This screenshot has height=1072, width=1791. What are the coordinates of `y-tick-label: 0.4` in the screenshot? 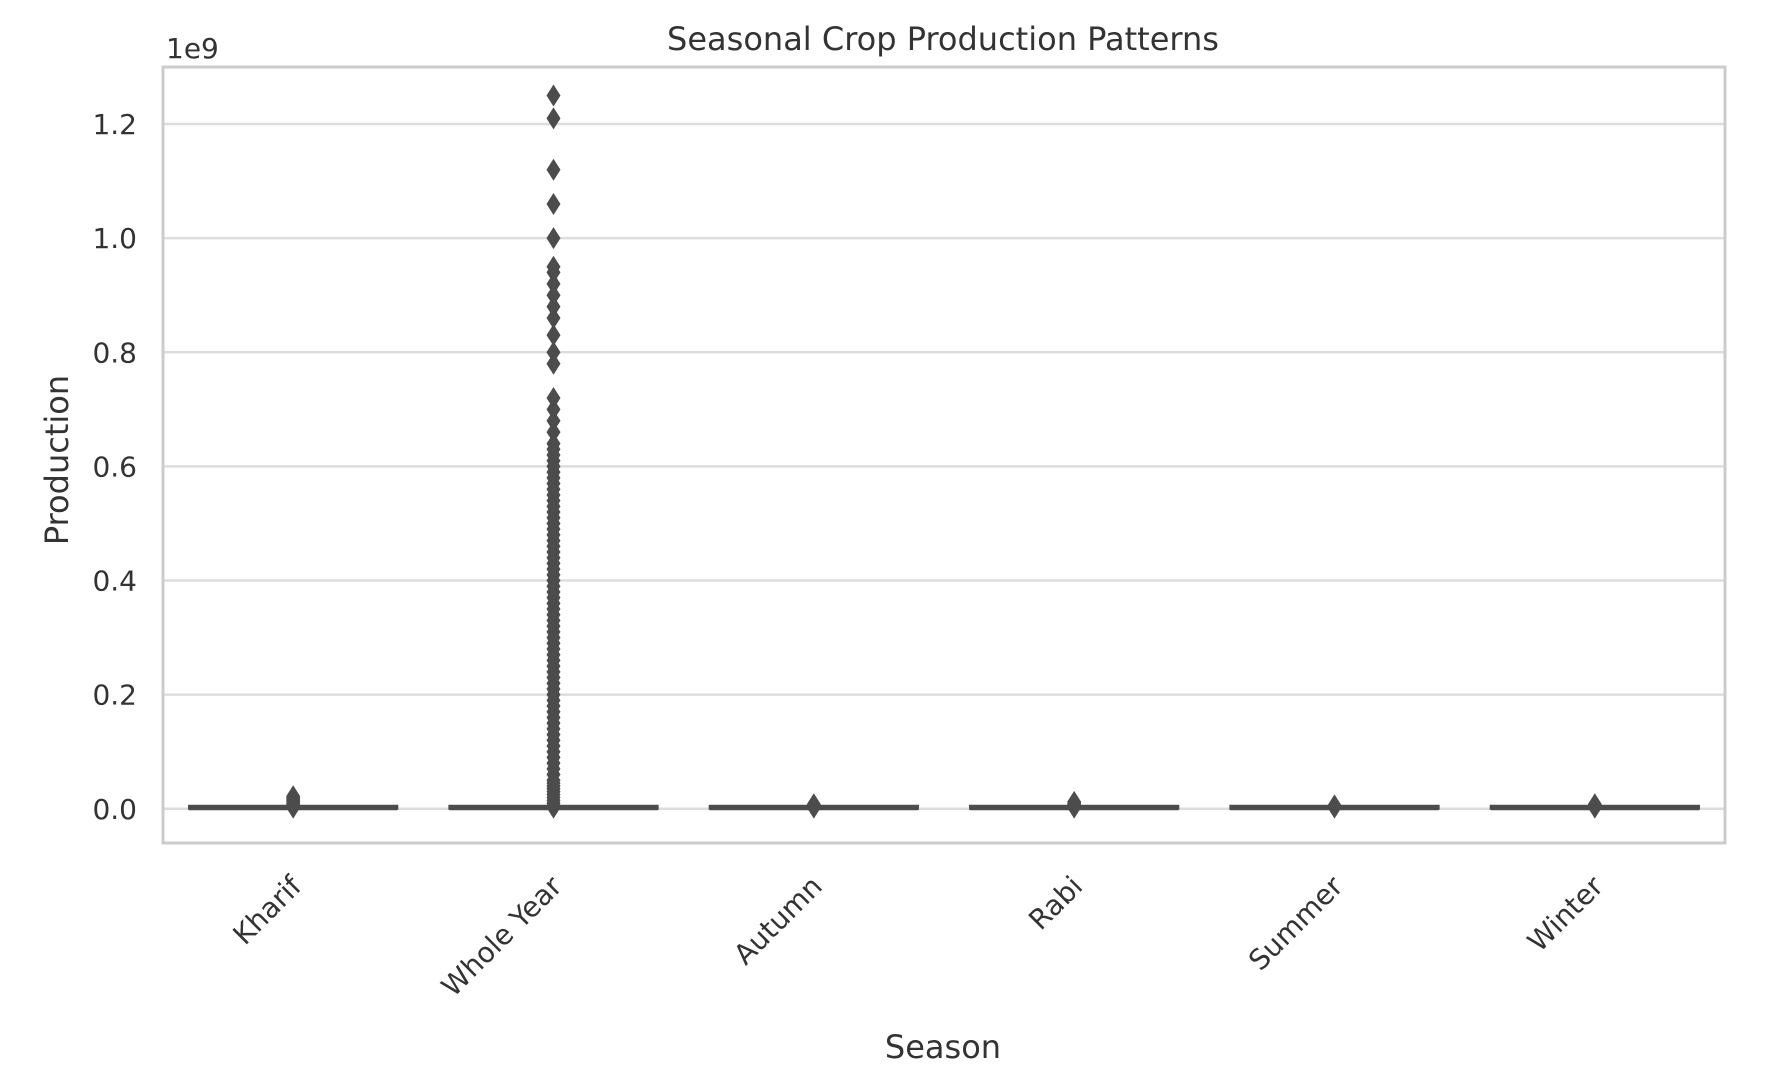 It's located at (114, 581).